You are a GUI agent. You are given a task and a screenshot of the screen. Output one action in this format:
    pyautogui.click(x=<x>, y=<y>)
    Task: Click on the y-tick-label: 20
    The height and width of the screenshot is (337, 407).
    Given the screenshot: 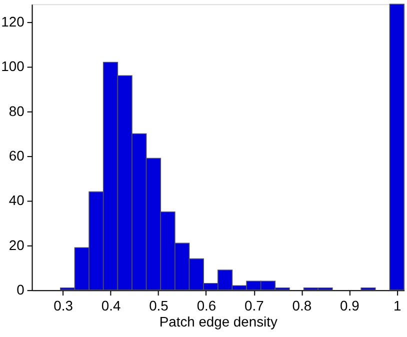 What is the action you would take?
    pyautogui.click(x=16, y=244)
    